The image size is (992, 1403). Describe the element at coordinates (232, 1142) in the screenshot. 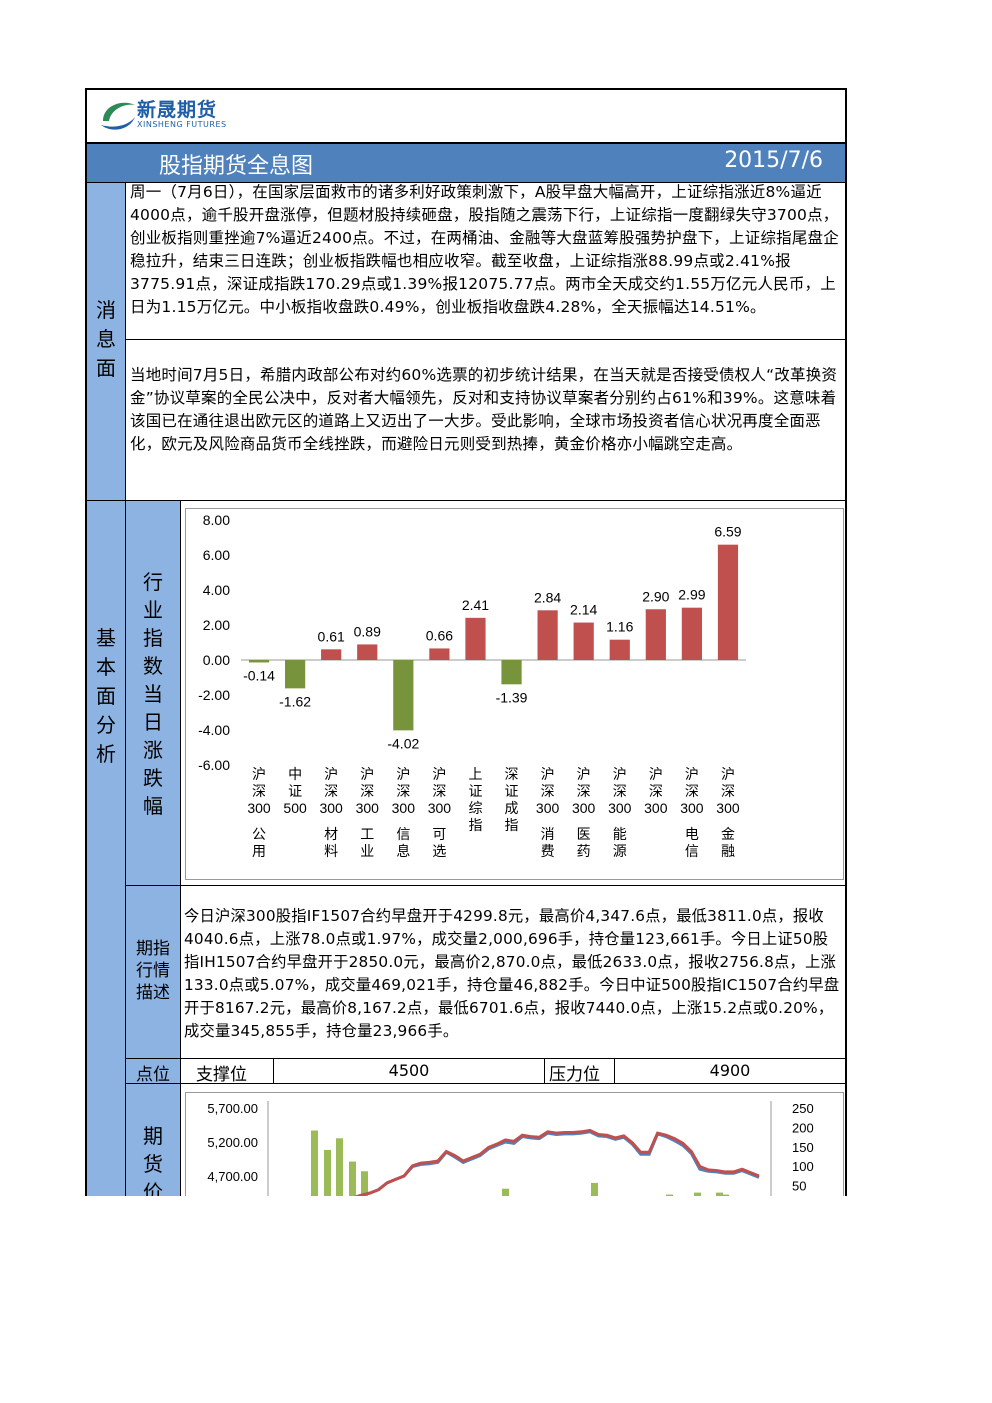

I see `y-left-tick: 5,200.00` at that location.